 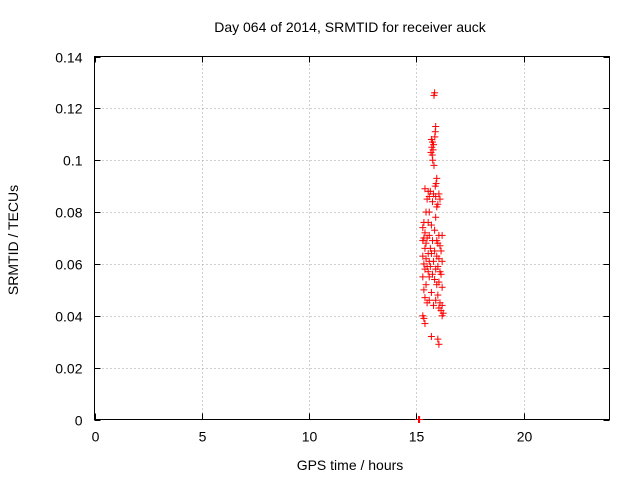 I want to click on y-tick-label: 0, so click(x=79, y=421).